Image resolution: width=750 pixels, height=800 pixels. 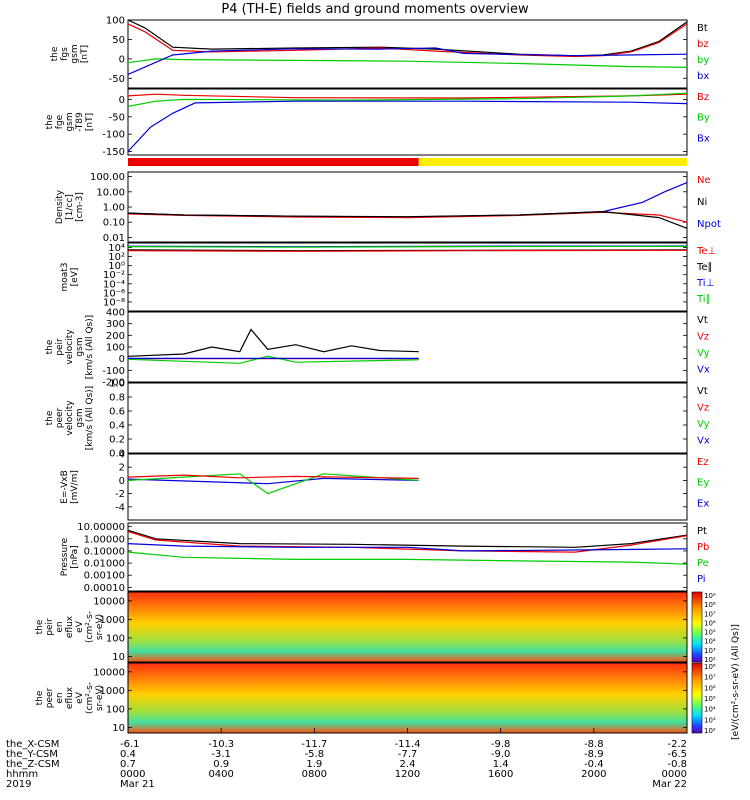 What do you see at coordinates (552, 162) in the screenshot?
I see `mode-bar-segment` at bounding box center [552, 162].